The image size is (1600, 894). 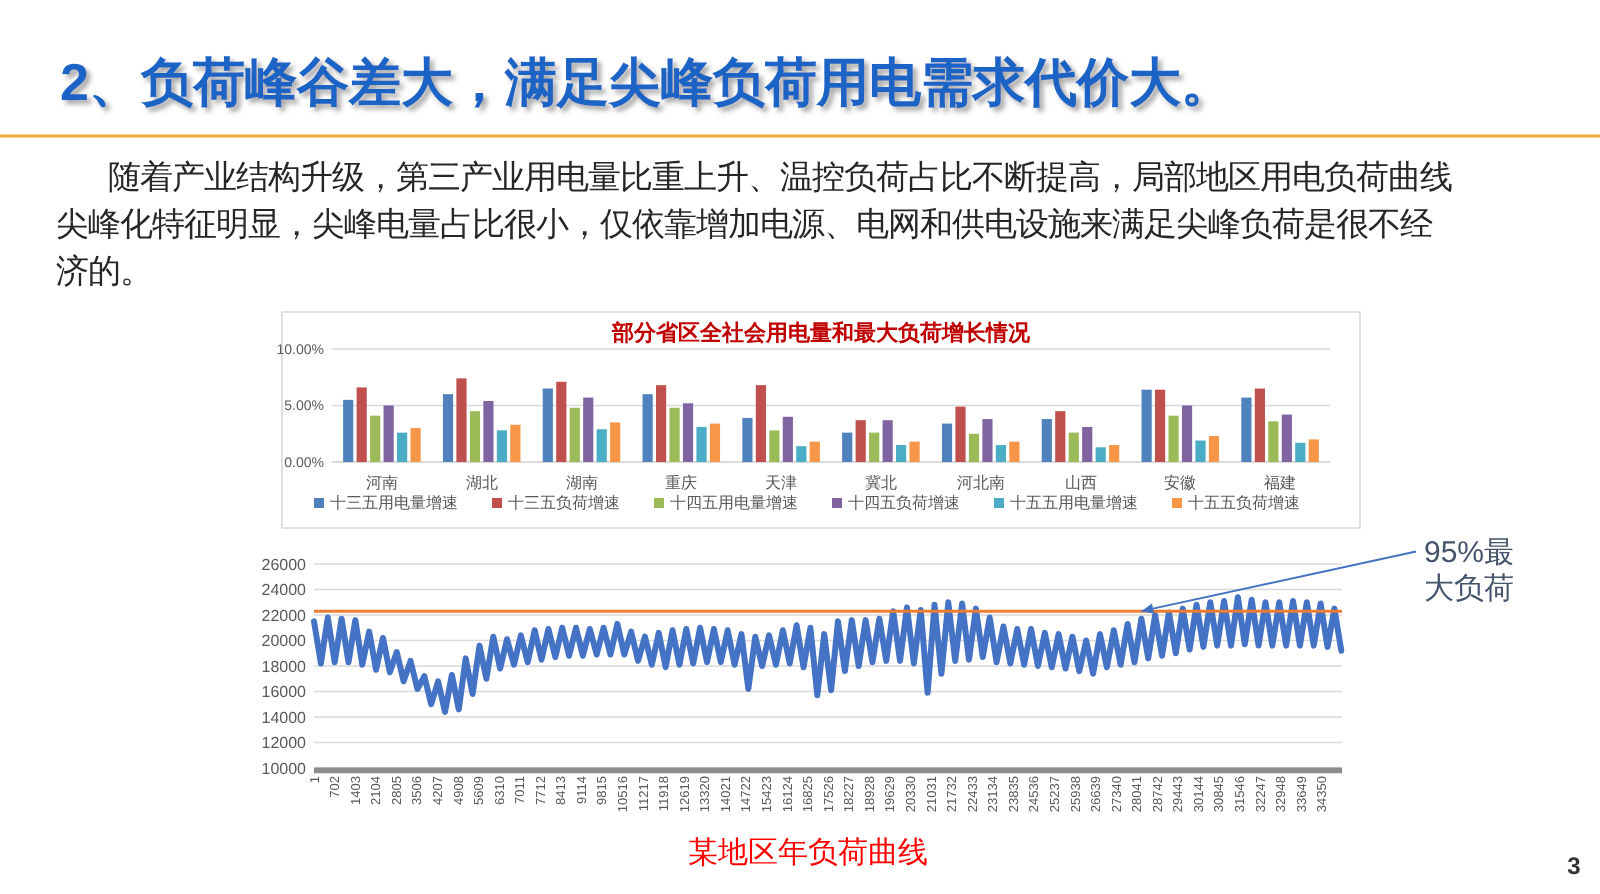 I want to click on chart-title: 部分省区全社会用电量和最大负荷增长情况, so click(x=821, y=333).